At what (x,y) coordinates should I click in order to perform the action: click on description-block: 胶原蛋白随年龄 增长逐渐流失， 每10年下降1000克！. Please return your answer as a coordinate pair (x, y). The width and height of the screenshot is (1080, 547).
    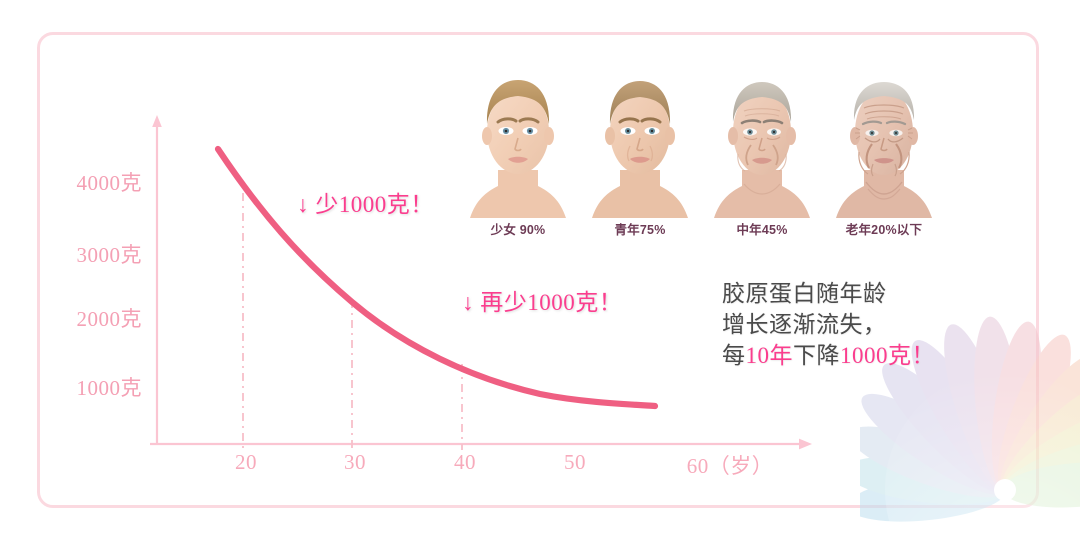
    Looking at the image, I should click on (828, 324).